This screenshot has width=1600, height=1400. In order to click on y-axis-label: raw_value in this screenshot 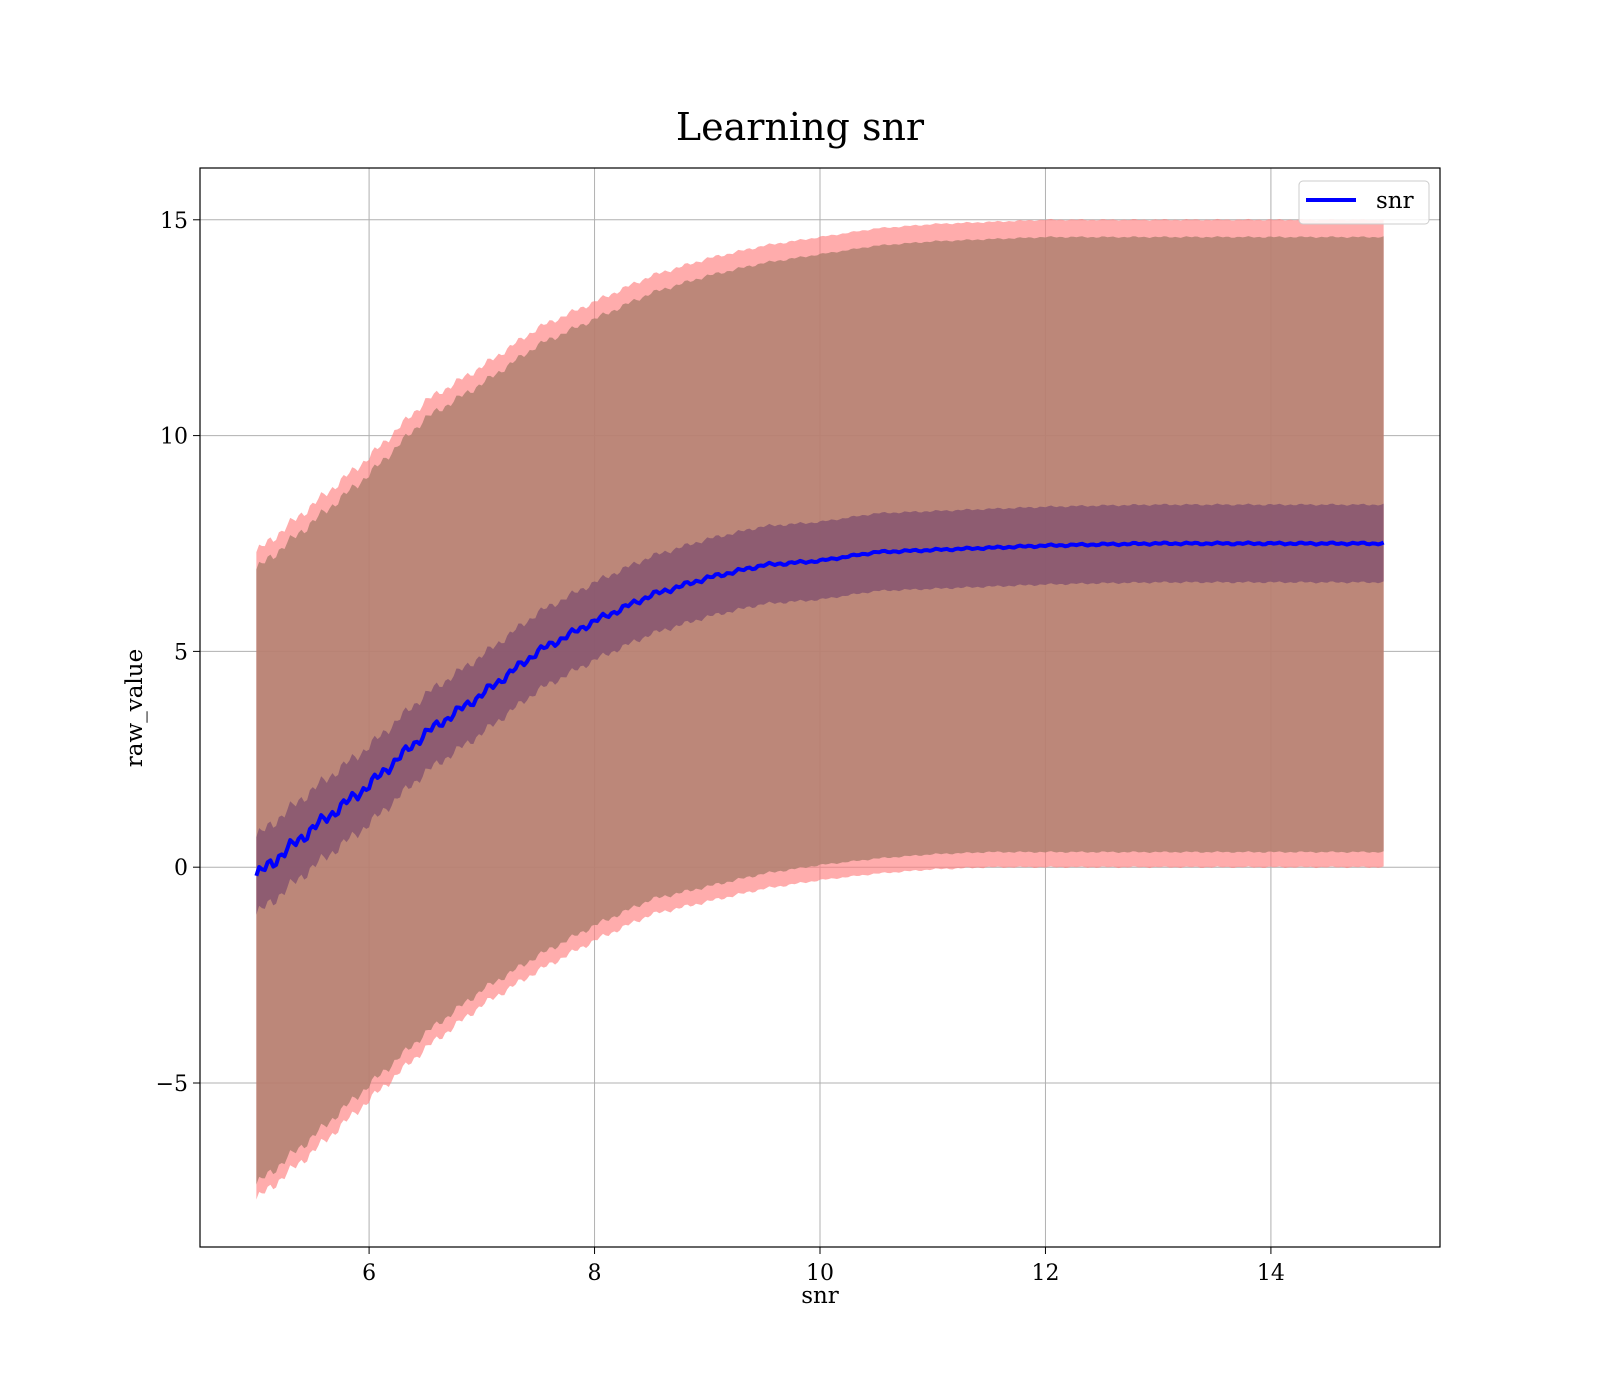, I will do `click(135, 708)`.